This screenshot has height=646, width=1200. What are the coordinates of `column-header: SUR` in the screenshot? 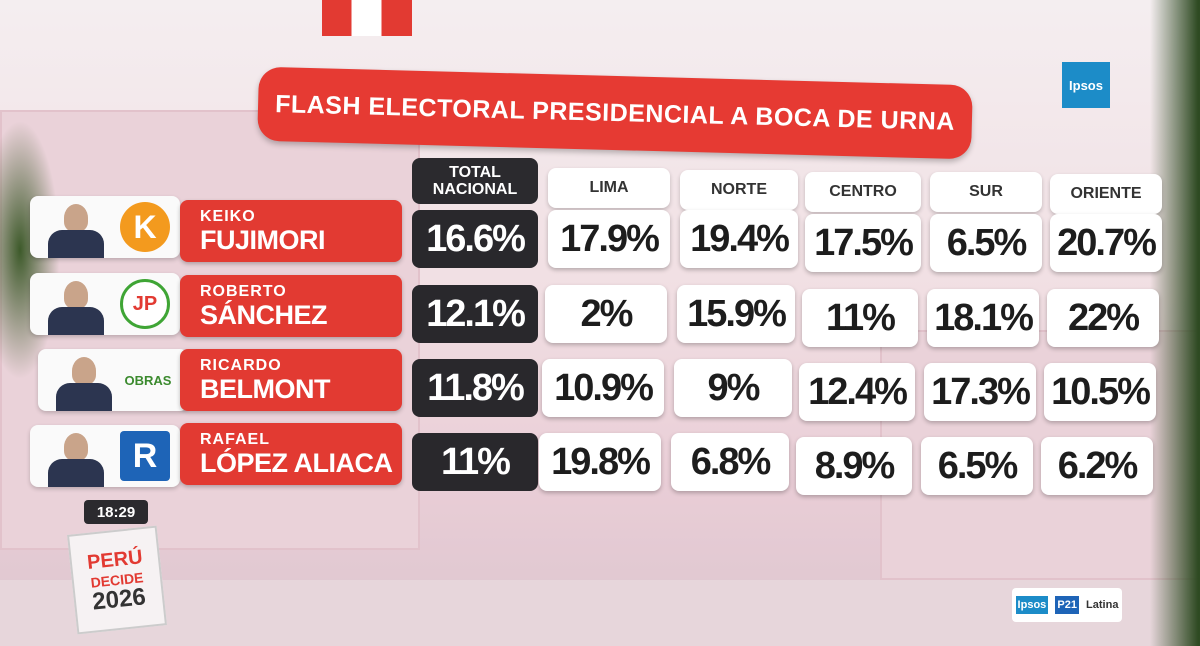 It's located at (986, 192).